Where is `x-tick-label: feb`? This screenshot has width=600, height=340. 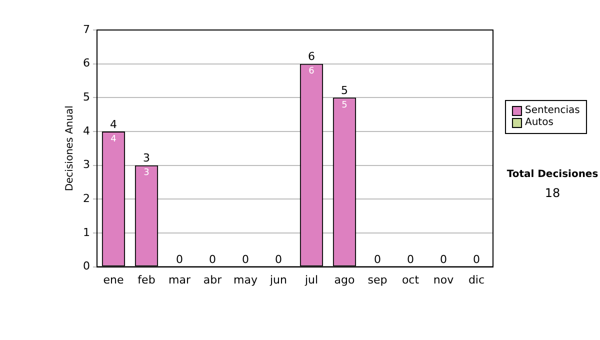 x-tick-label: feb is located at coordinates (147, 279).